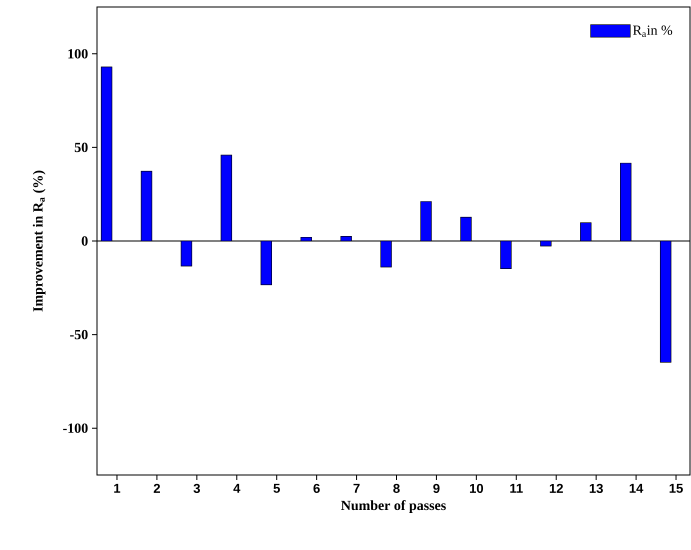 The image size is (691, 550). Describe the element at coordinates (556, 488) in the screenshot. I see `x-tick-label: 12` at that location.